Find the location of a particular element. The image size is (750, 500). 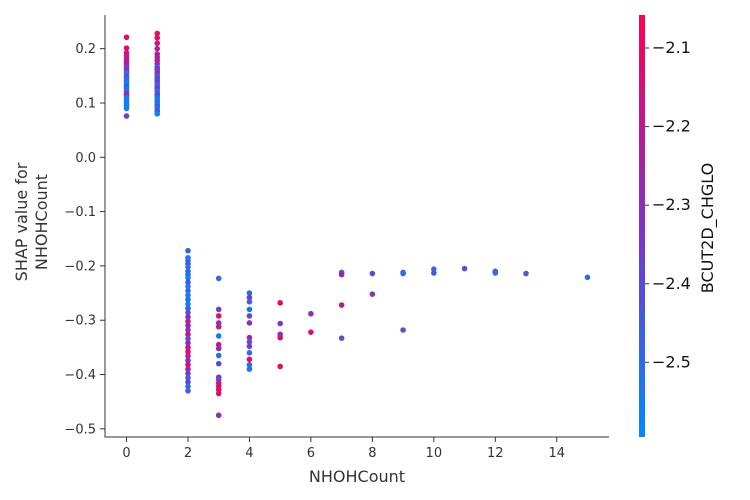

y-axis-title: SHAP value for NHOHCount is located at coordinates (31, 221).